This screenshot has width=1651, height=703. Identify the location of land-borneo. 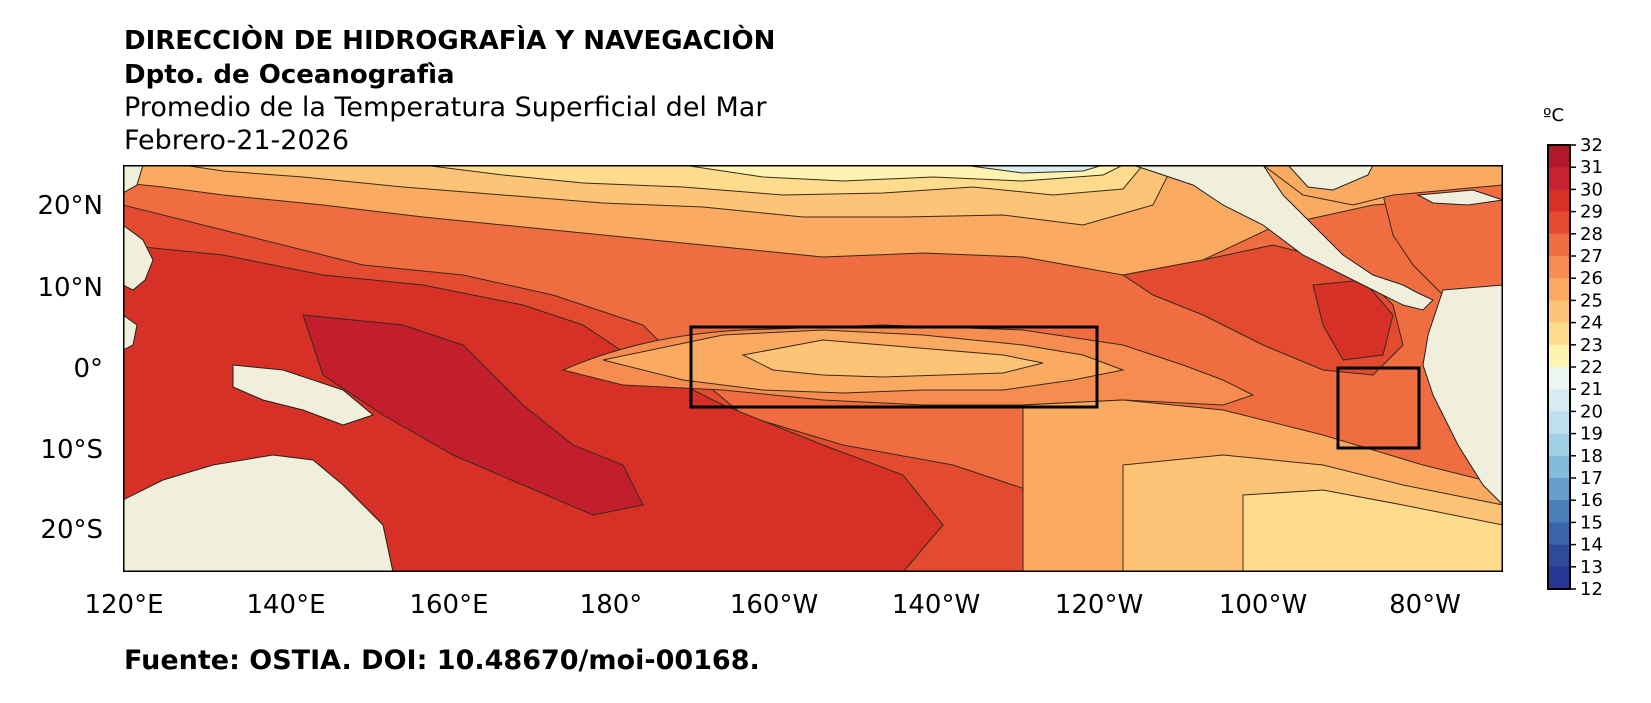
(130, 332).